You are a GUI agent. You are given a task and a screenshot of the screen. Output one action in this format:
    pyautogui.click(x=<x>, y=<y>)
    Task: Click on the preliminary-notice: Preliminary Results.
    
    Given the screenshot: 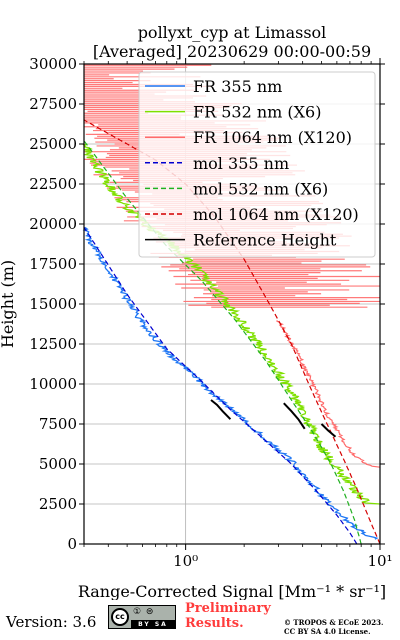 What is the action you would take?
    pyautogui.click(x=228, y=616)
    